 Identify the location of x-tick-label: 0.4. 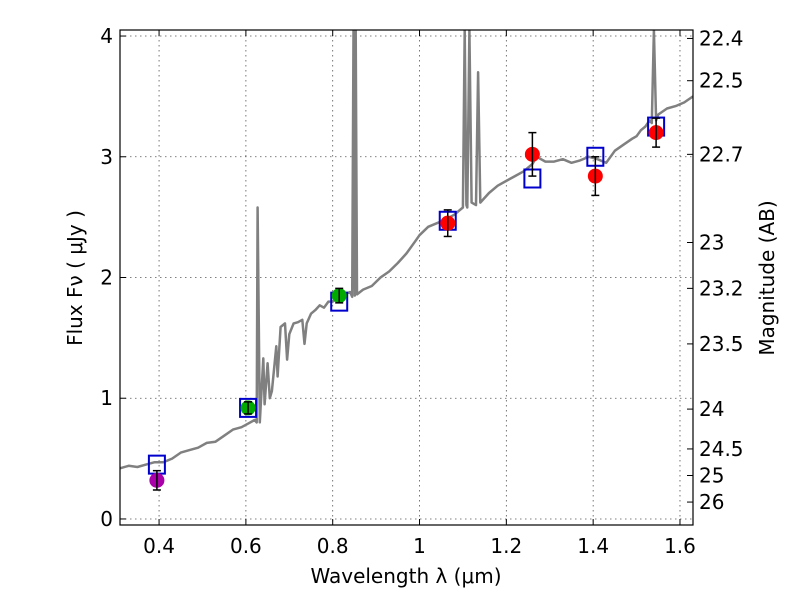
(159, 546).